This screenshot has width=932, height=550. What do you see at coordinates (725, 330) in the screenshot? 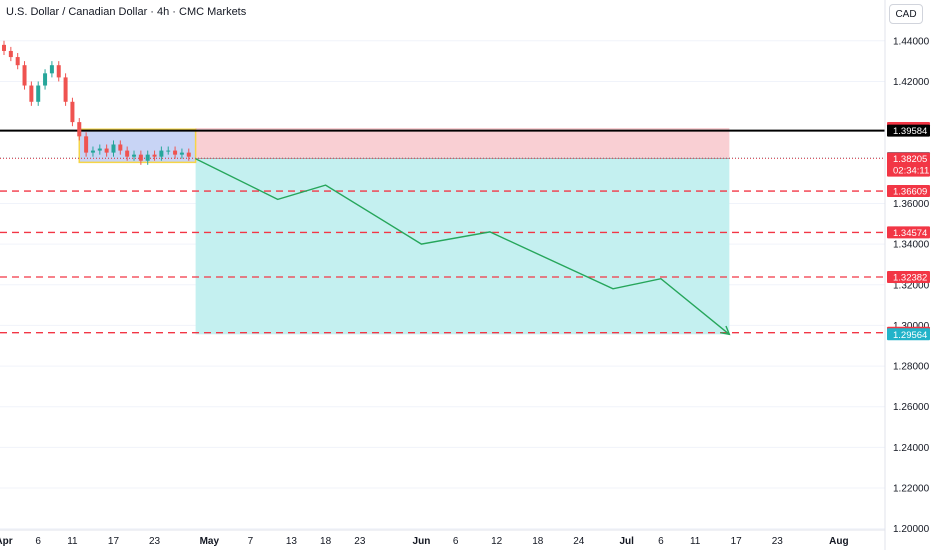
I see `projected-path-arrowhead` at bounding box center [725, 330].